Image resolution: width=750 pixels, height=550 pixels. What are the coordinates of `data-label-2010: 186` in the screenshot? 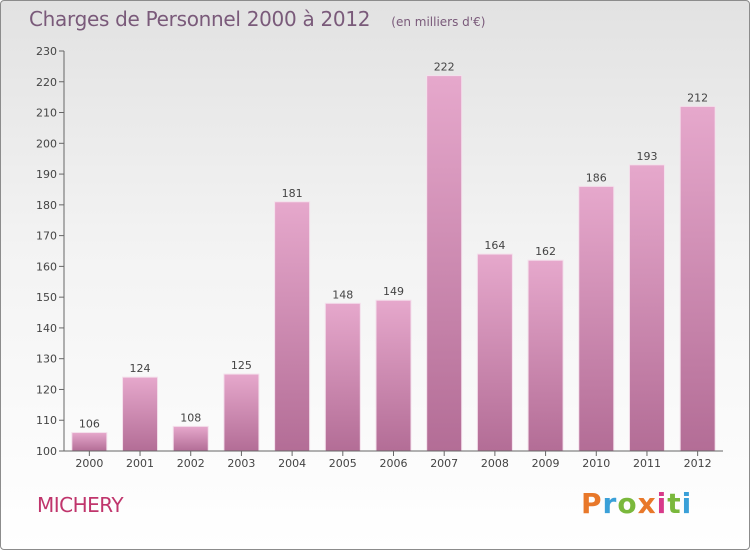 It's located at (596, 177).